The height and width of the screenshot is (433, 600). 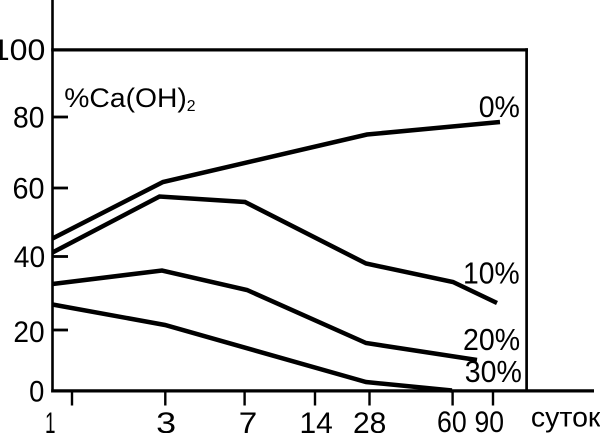 I want to click on svg-text: 28, so click(x=369, y=420).